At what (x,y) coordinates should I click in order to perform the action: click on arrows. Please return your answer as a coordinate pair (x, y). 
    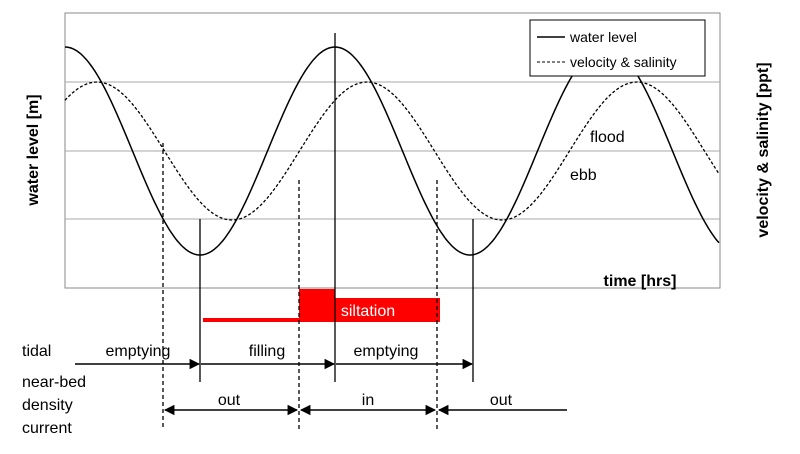
    Looking at the image, I should click on (321, 387).